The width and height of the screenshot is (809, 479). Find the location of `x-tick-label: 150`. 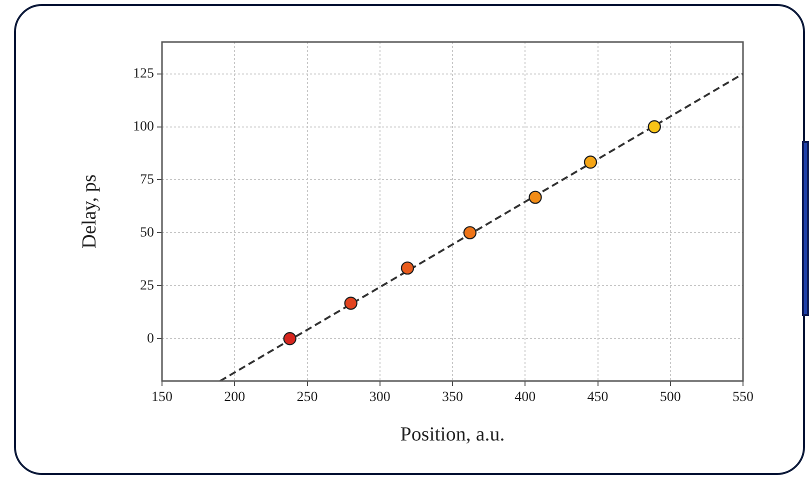

x-tick-label: 150 is located at coordinates (162, 398).